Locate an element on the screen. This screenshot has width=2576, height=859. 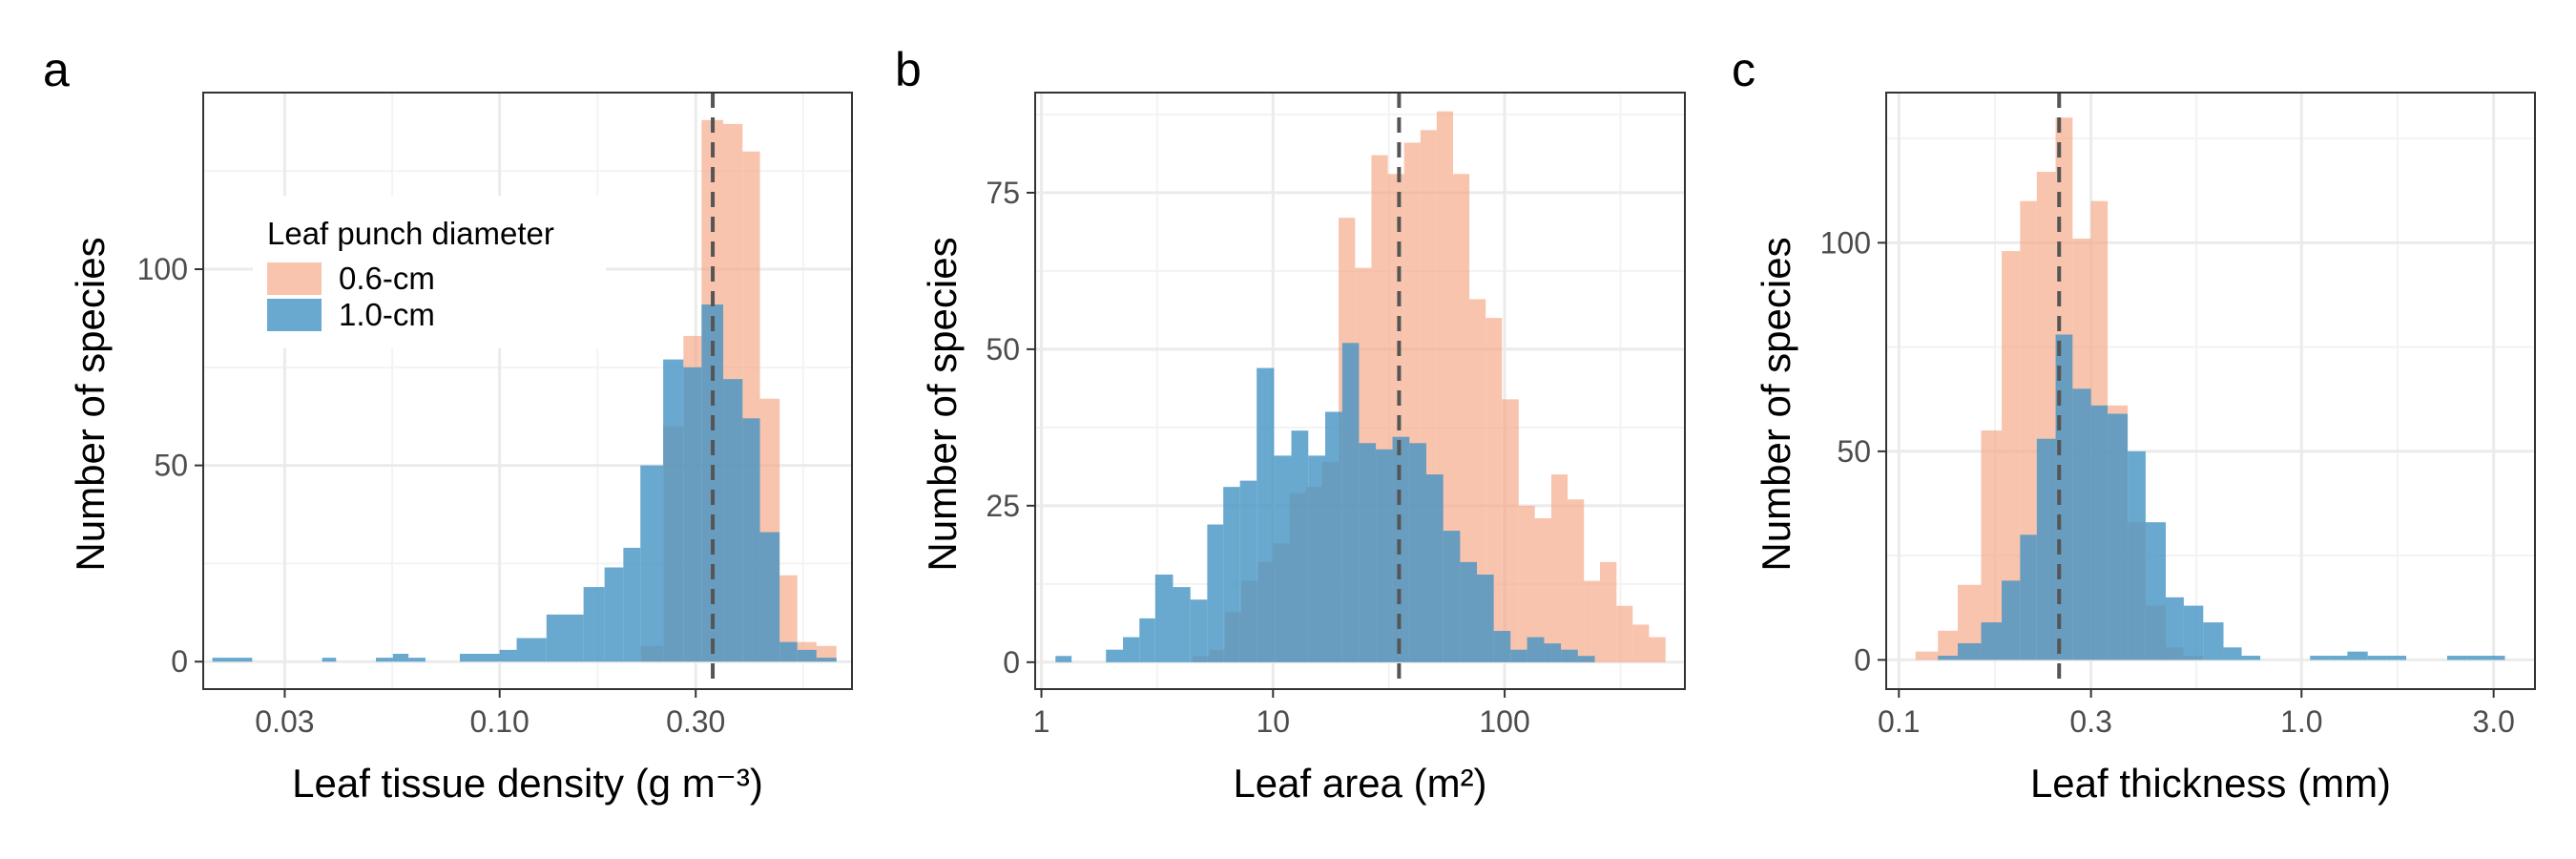
x-tick-label: 10 is located at coordinates (1274, 721).